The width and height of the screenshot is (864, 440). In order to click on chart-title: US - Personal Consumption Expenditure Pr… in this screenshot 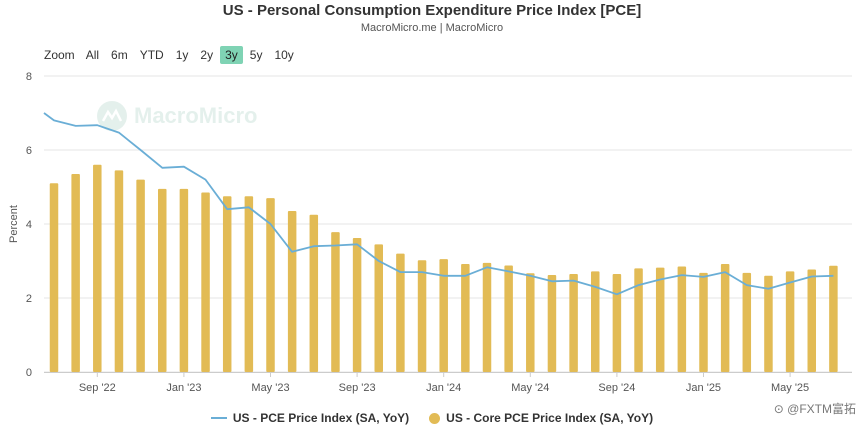, I will do `click(432, 10)`.